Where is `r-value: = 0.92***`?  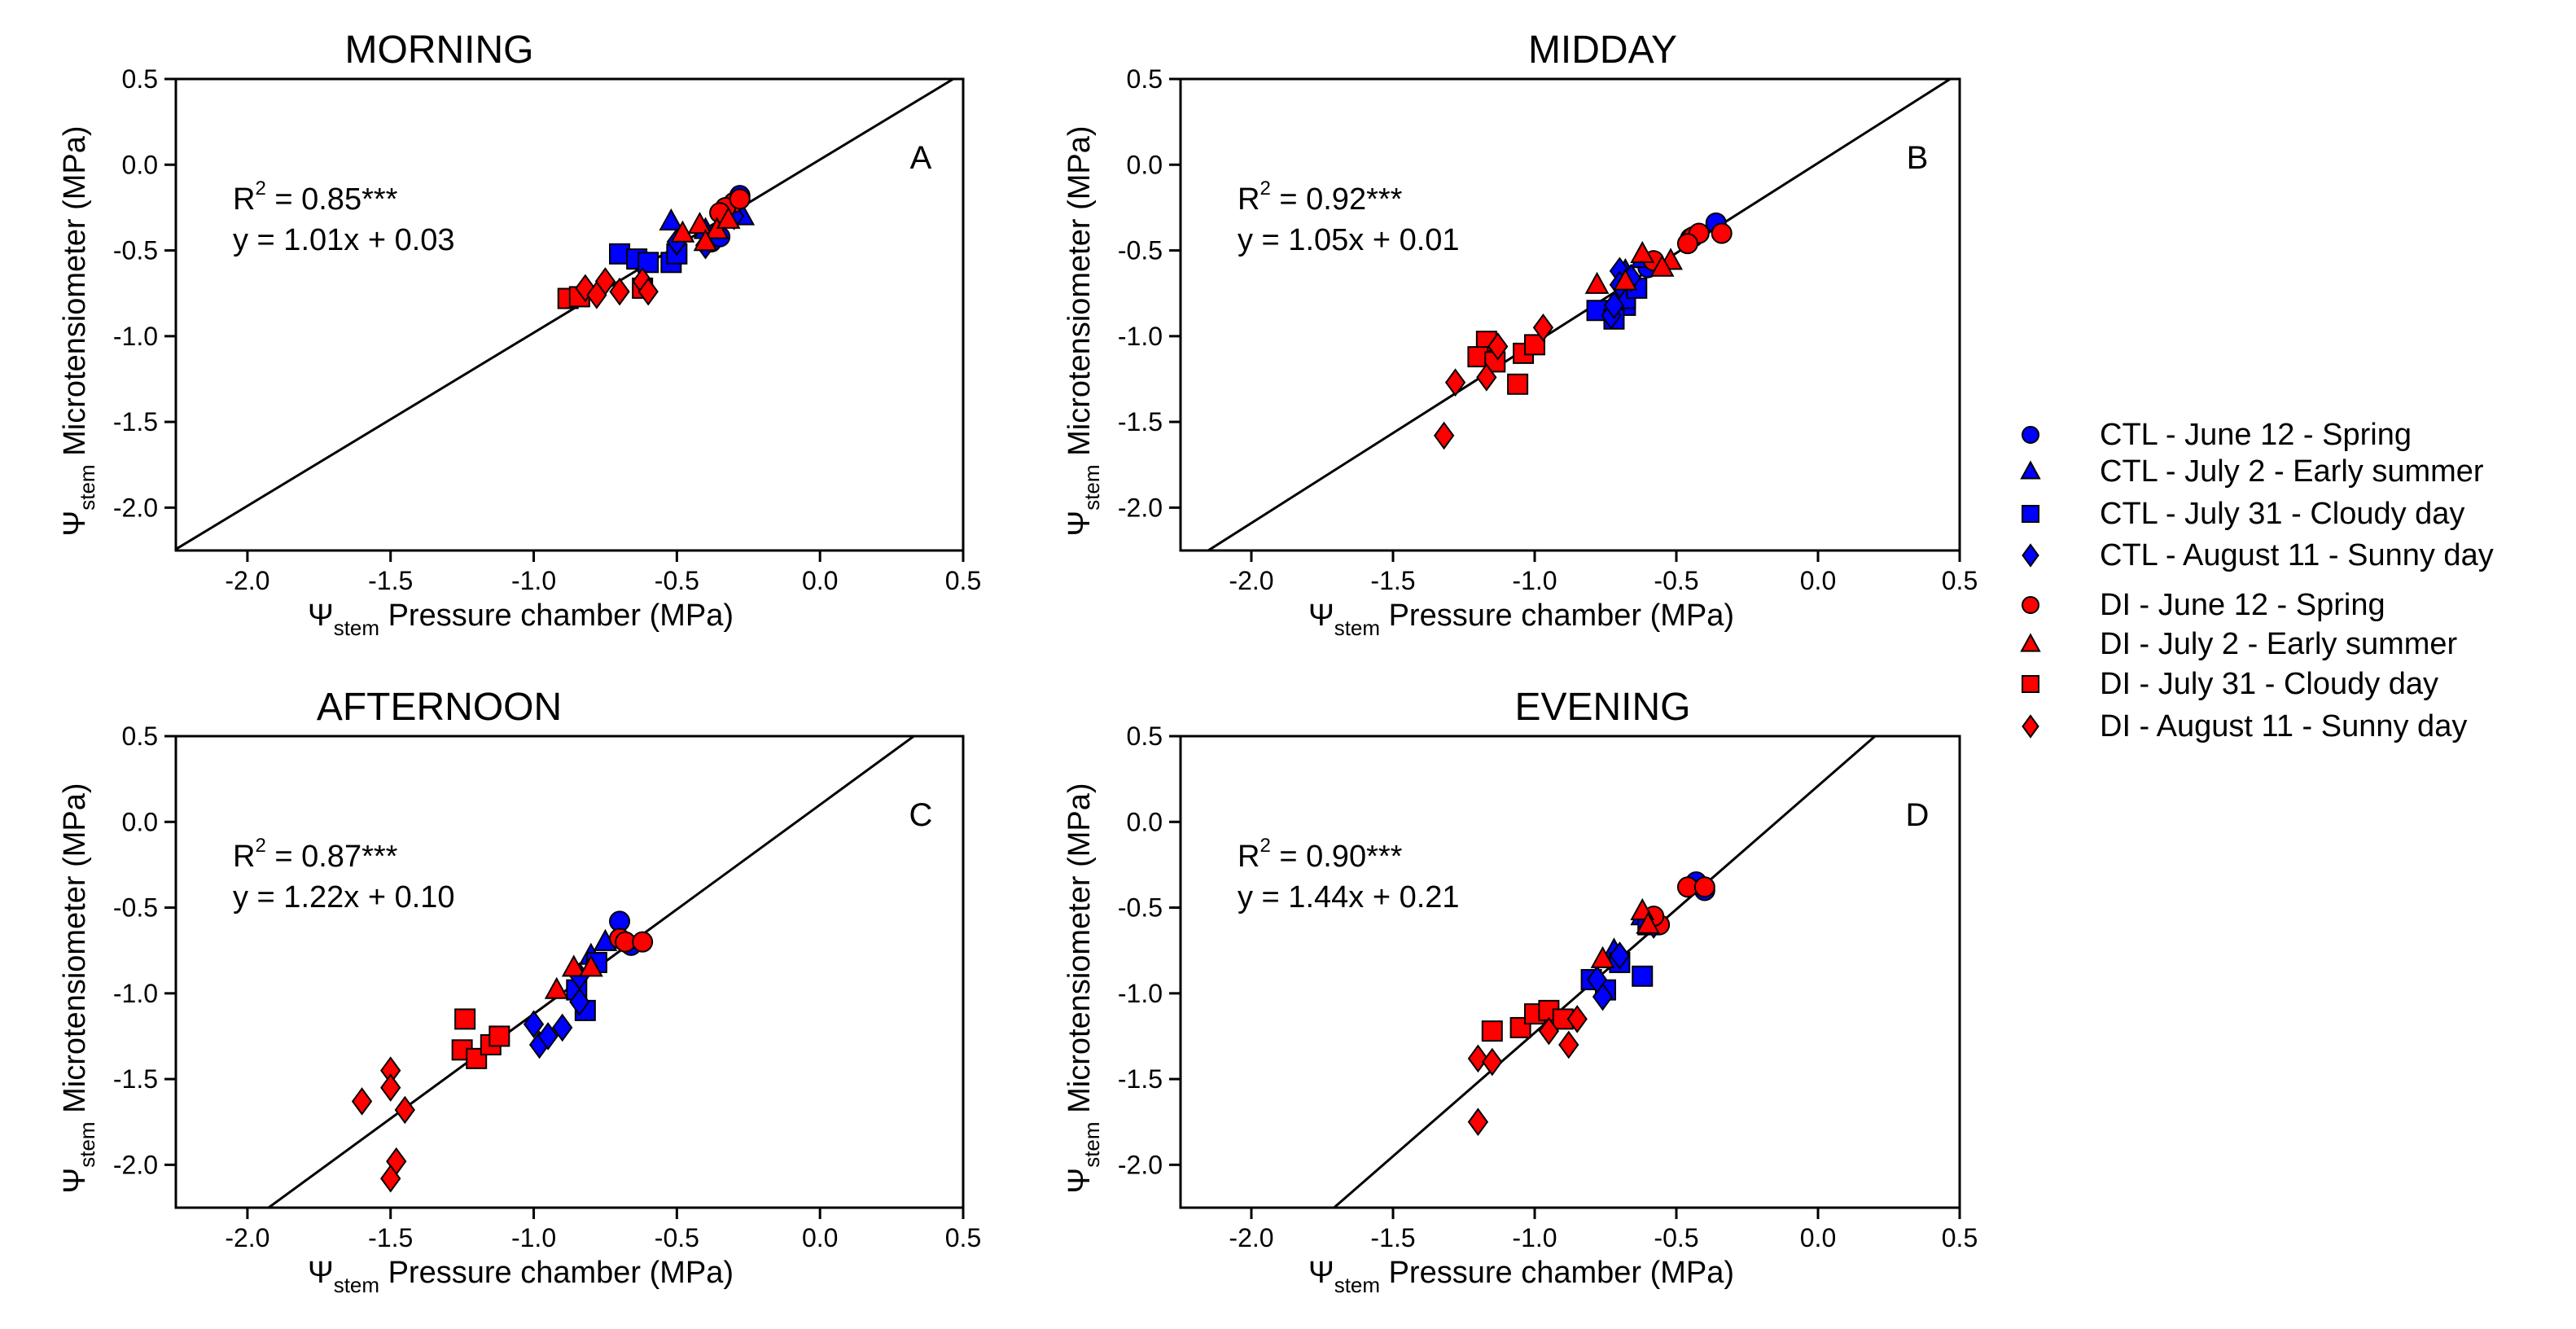
r-value: = 0.92*** is located at coordinates (1337, 199).